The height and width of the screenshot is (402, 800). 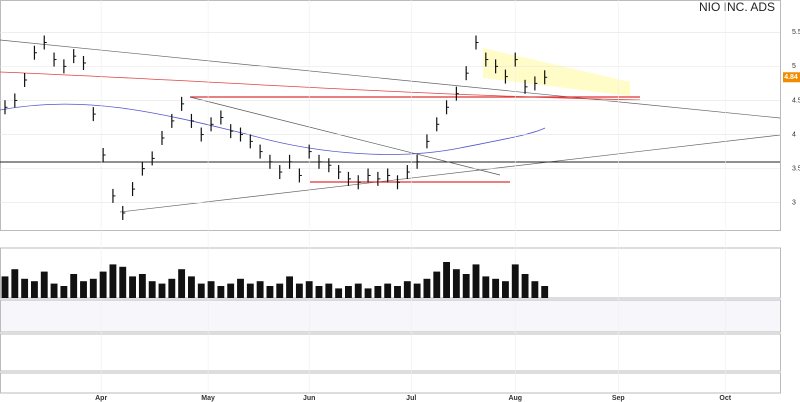 What do you see at coordinates (411, 398) in the screenshot?
I see `x-tick-label: Jul` at bounding box center [411, 398].